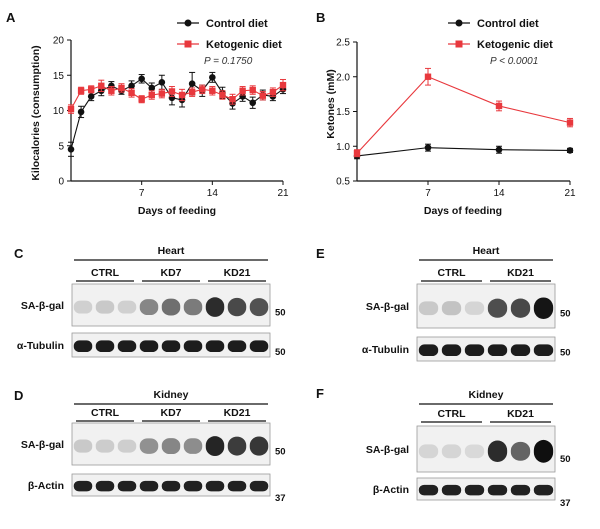 Image resolution: width=600 pixels, height=529 pixels. Describe the element at coordinates (170, 273) in the screenshot. I see `lane-group-label: KD7` at that location.